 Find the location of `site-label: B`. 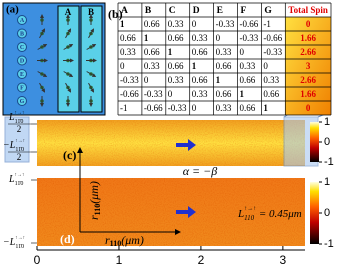

site-label: B is located at coordinates (22, 34).